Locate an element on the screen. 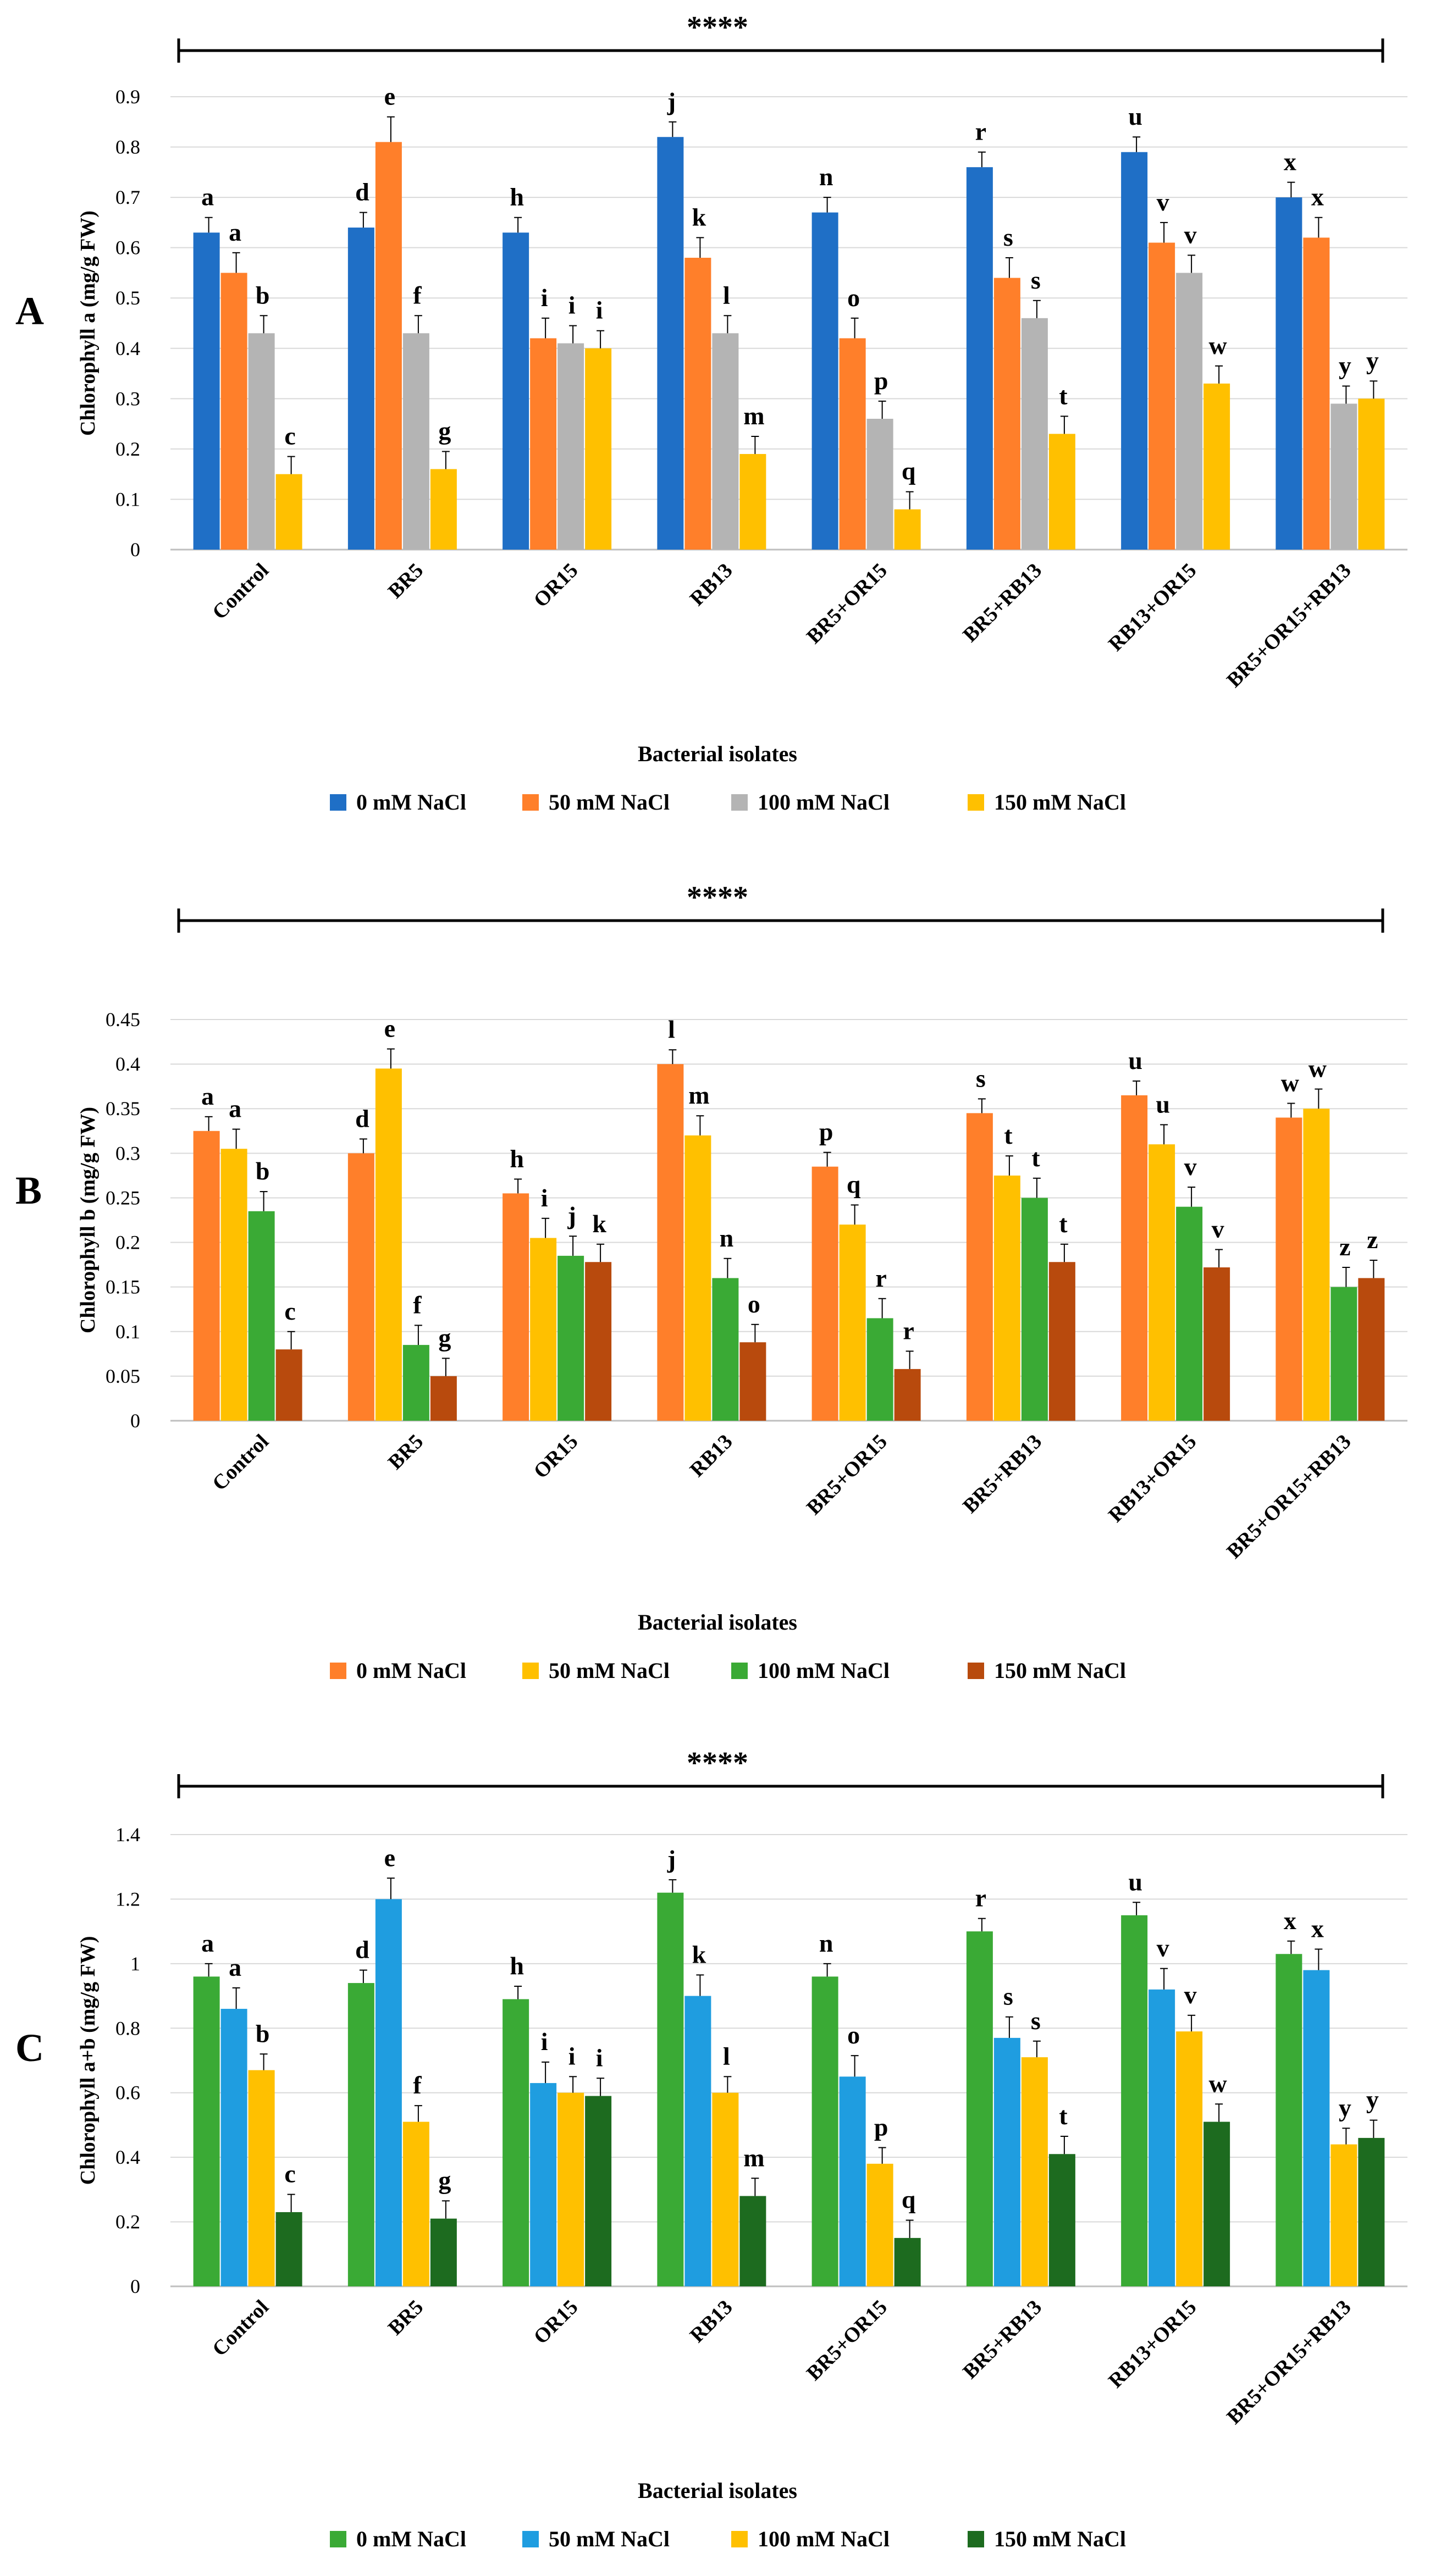 Image resolution: width=1430 pixels, height=2576 pixels. significance-letter: e is located at coordinates (389, 1029).